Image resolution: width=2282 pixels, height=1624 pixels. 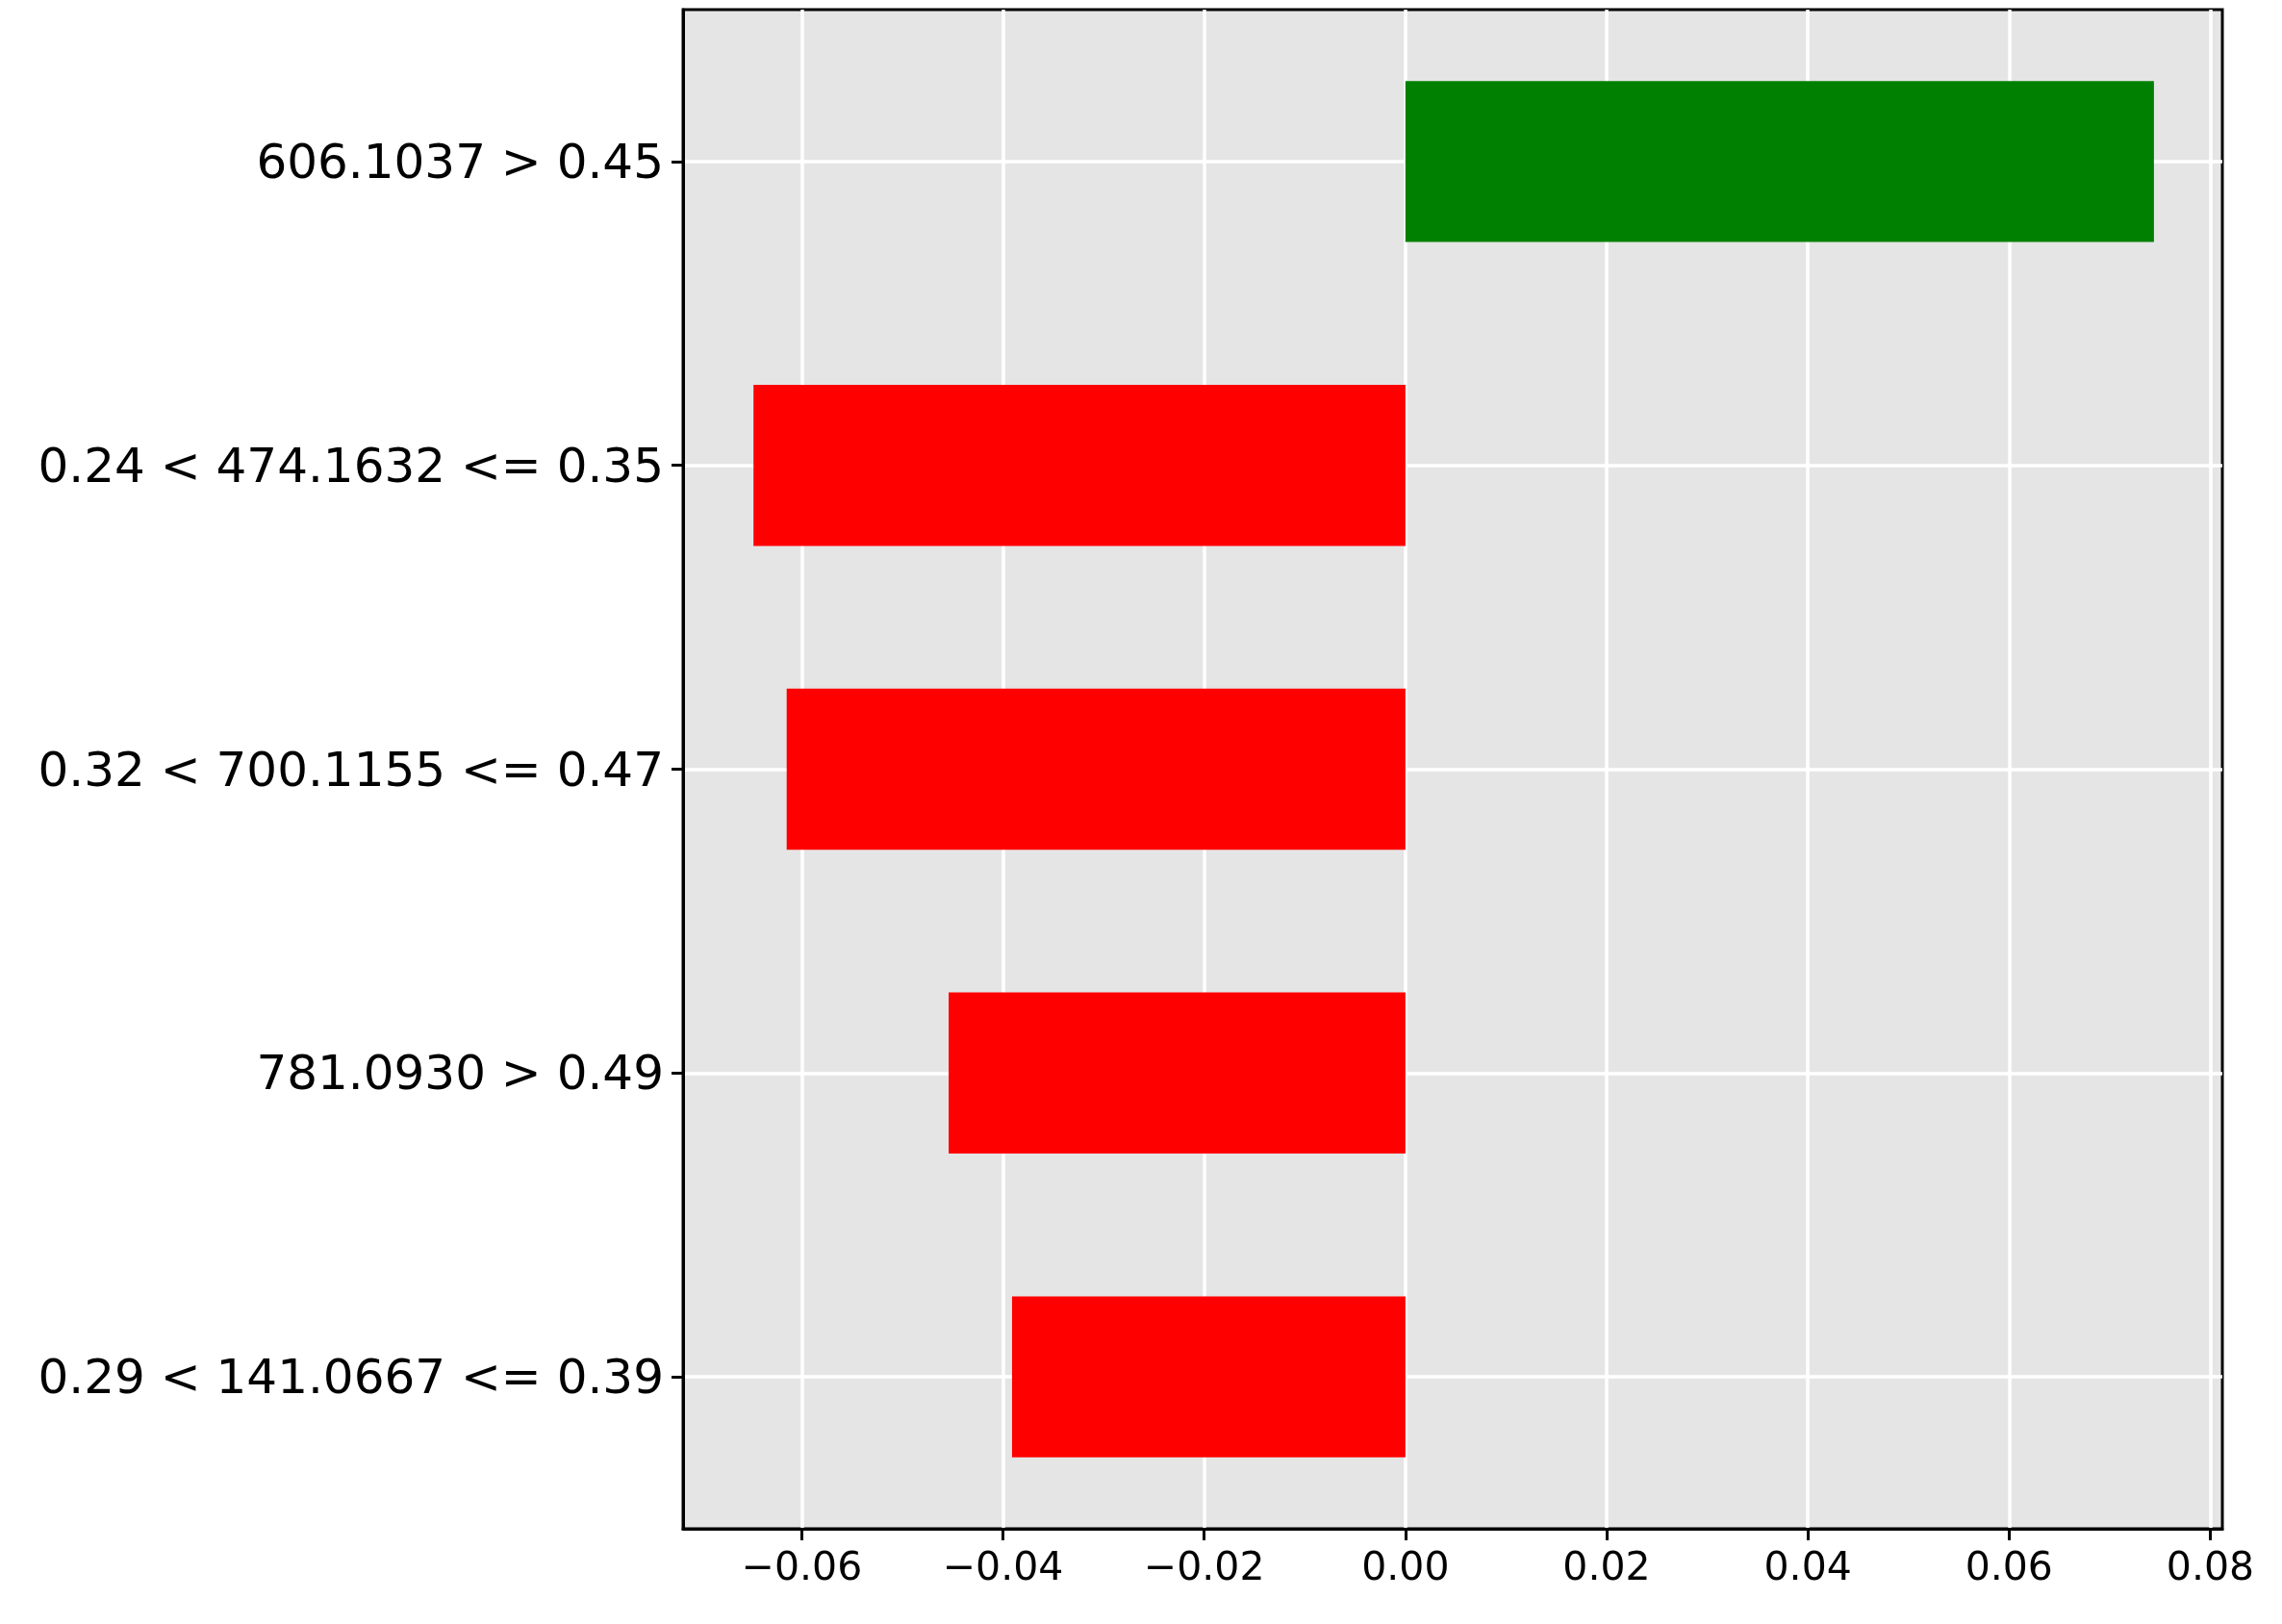 I want to click on y-tick-label: 0.24 < 474.1632 <= 0.35, so click(x=351, y=465).